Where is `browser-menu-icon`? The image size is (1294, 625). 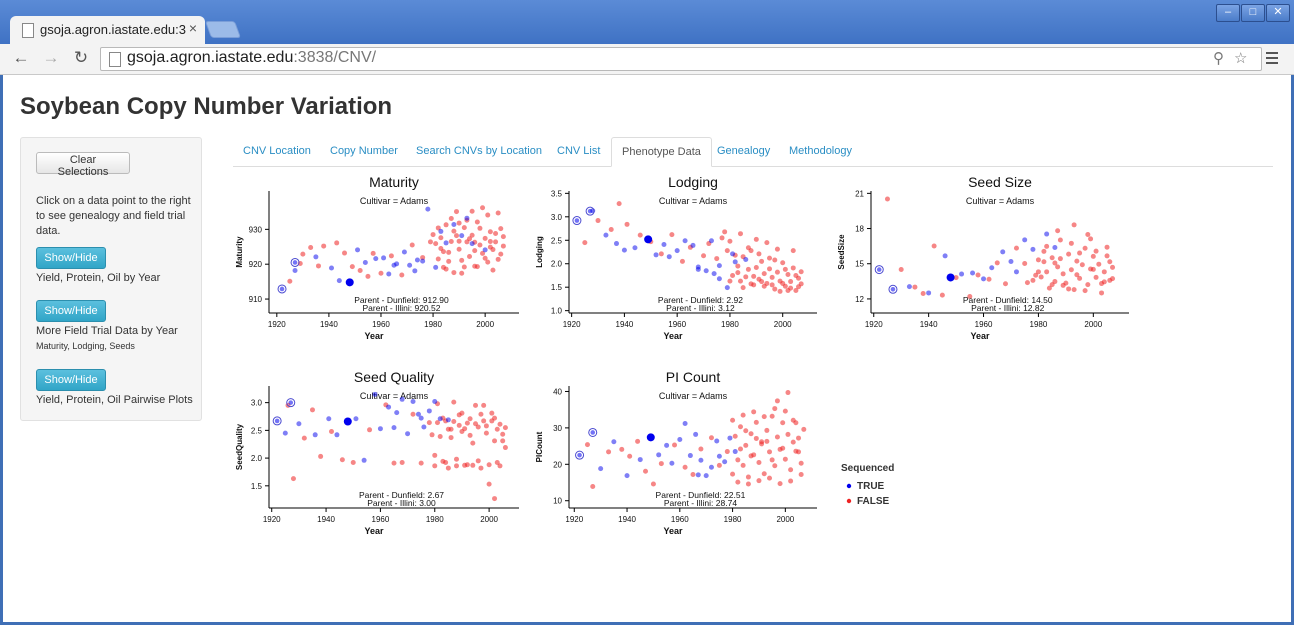
browser-menu-icon is located at coordinates (1272, 59).